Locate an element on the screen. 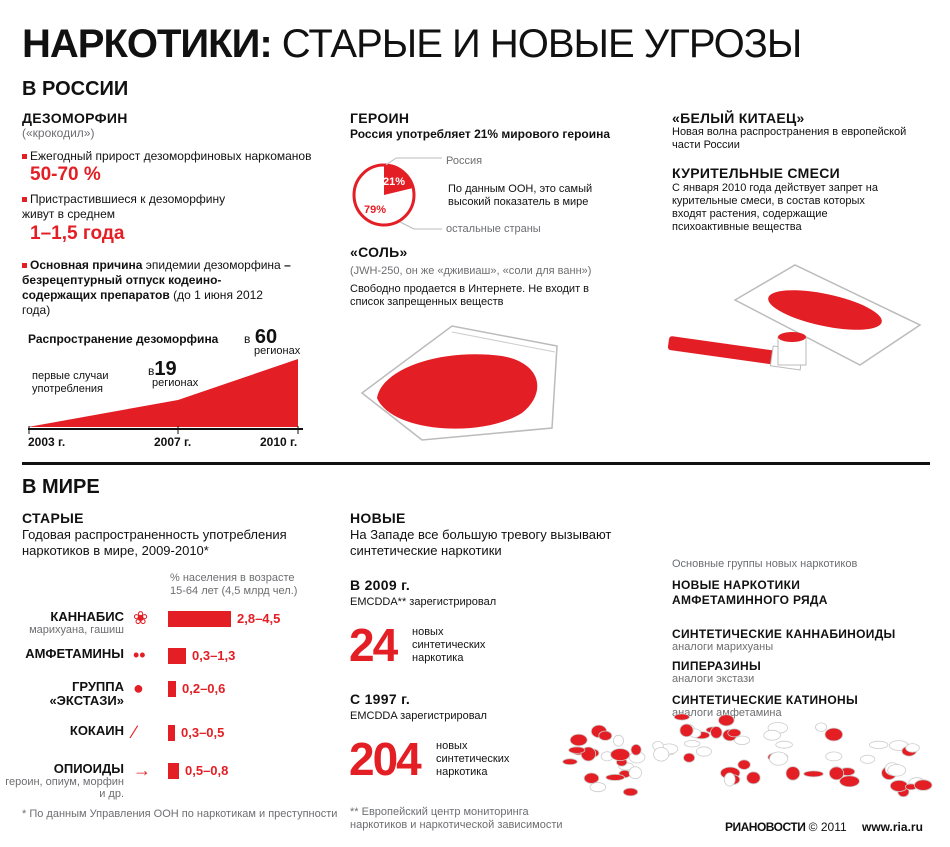 This screenshot has height=847, width=950. life-value: 1–1,5 года is located at coordinates (77, 233).